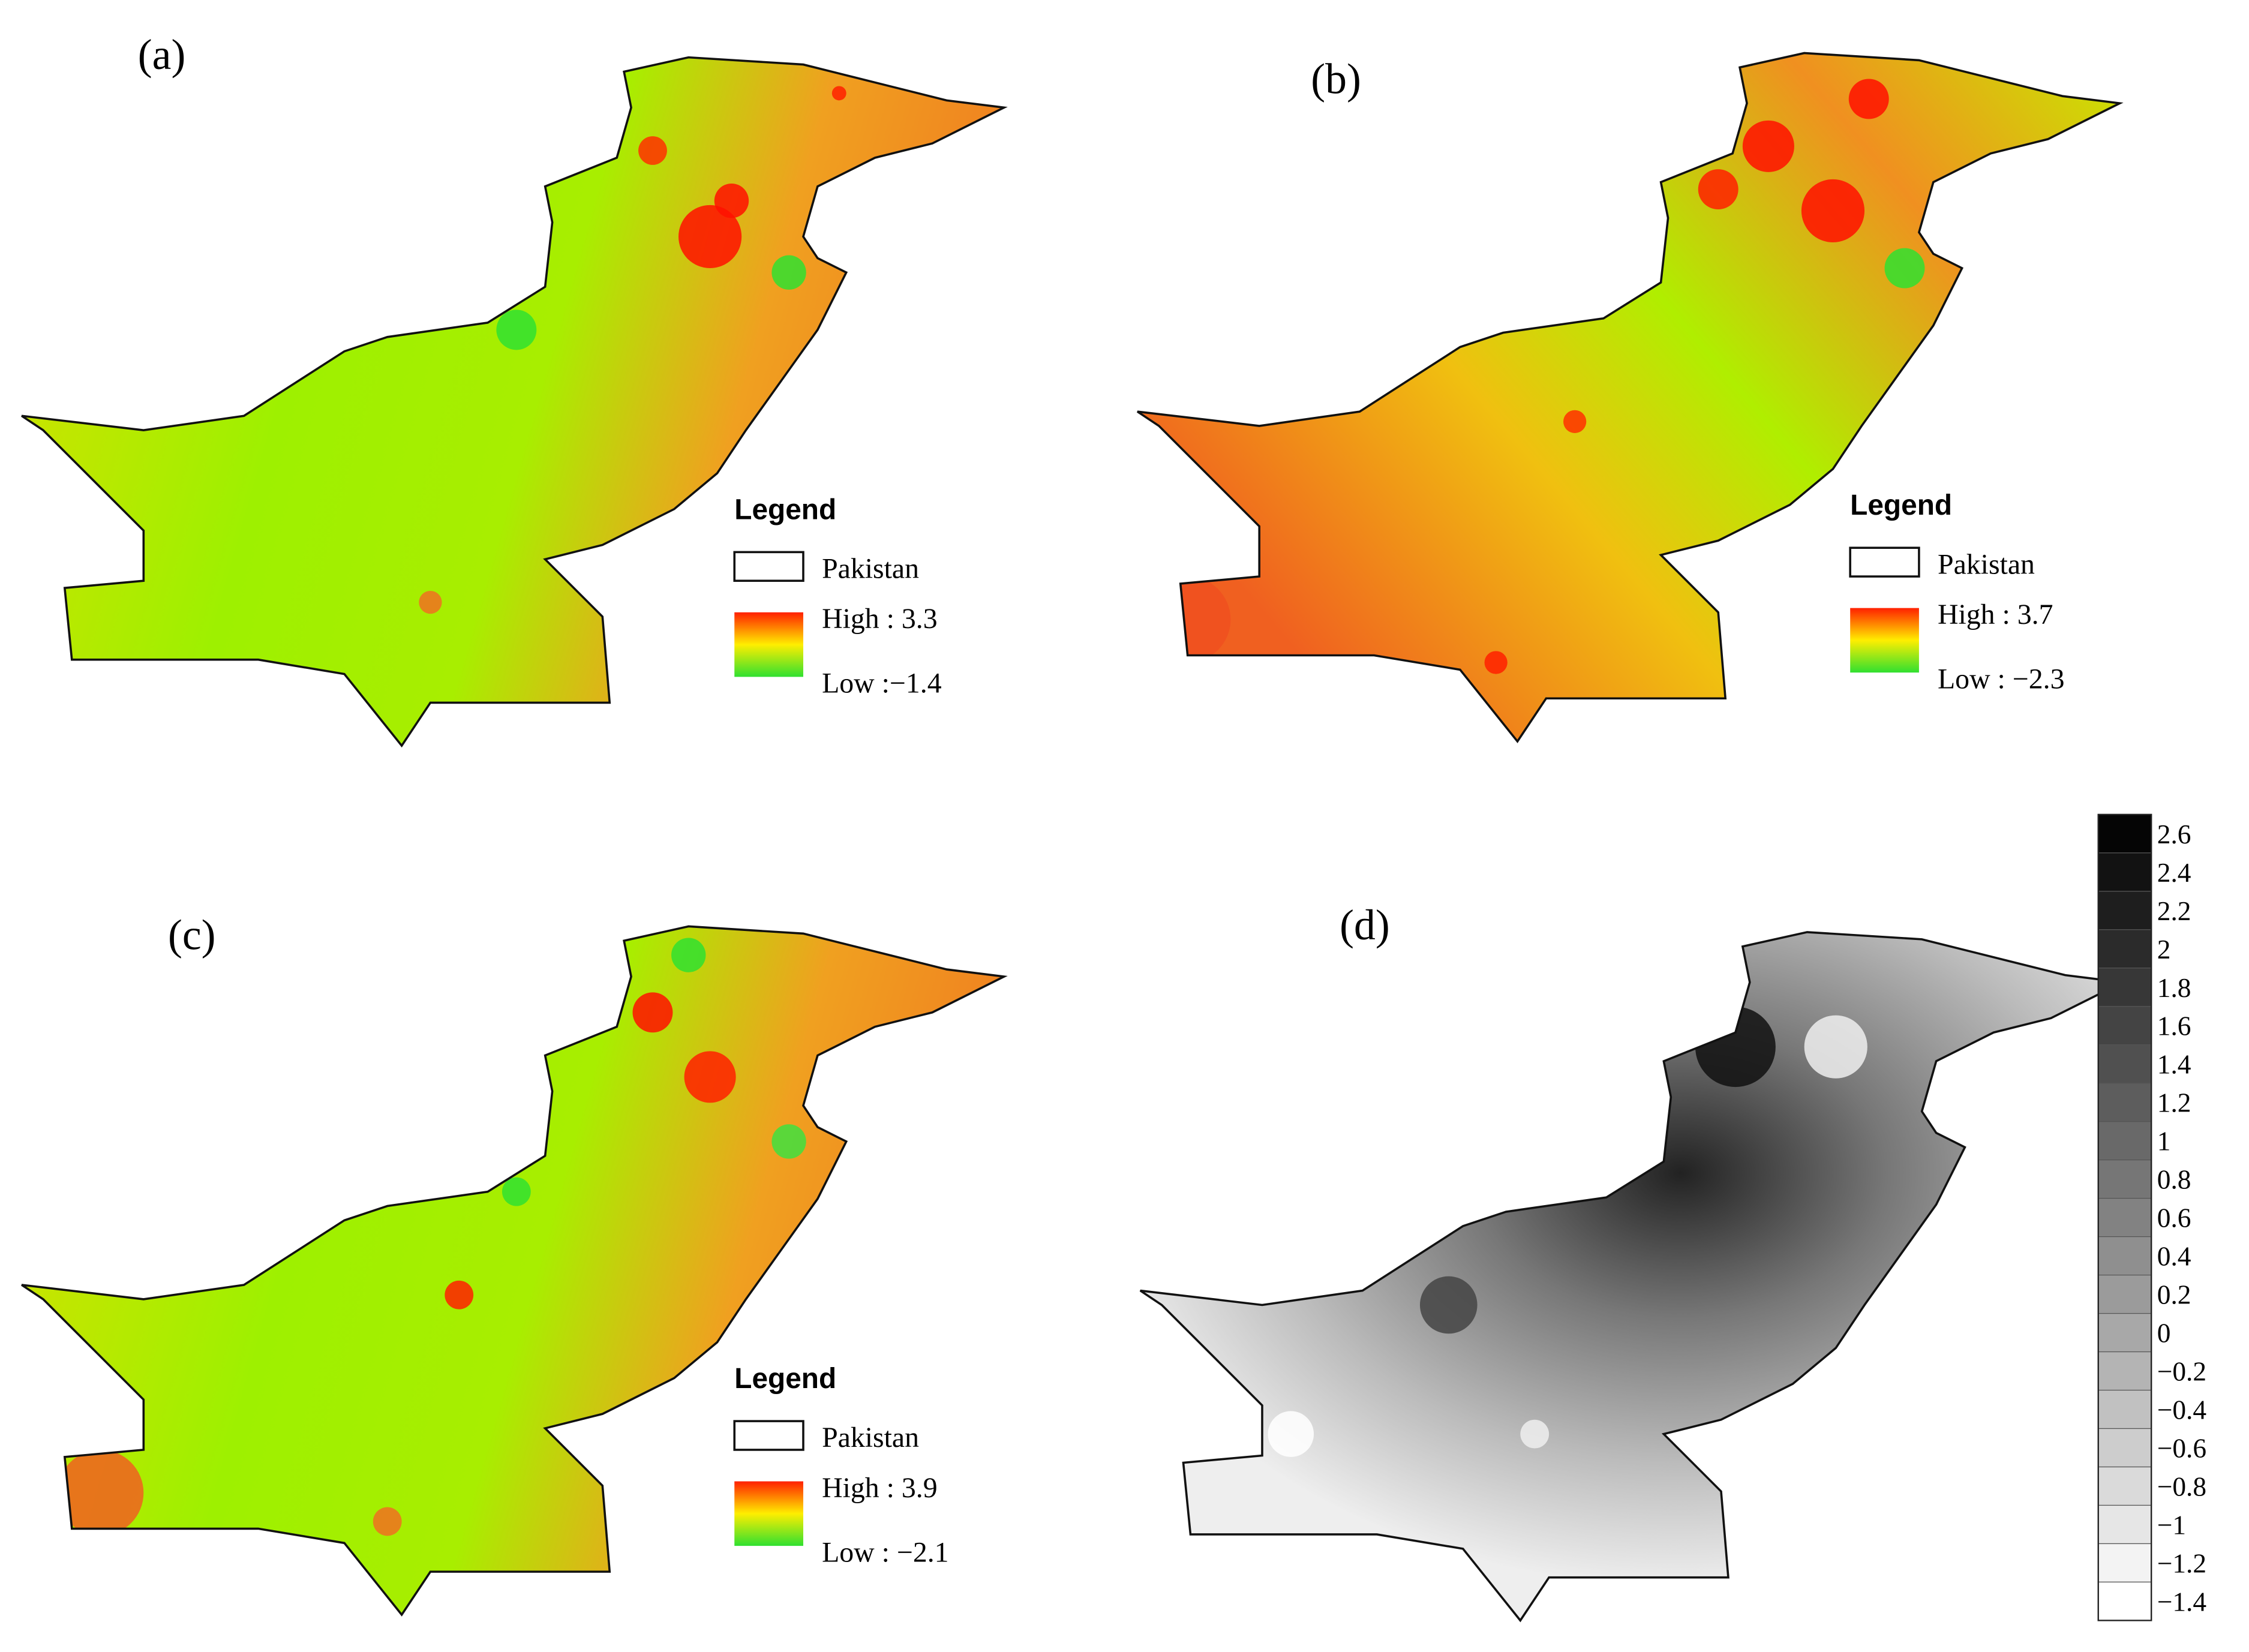 This screenshot has height=1652, width=2249. What do you see at coordinates (2181, 1372) in the screenshot?
I see `colorbar-tick-label: −0.2` at bounding box center [2181, 1372].